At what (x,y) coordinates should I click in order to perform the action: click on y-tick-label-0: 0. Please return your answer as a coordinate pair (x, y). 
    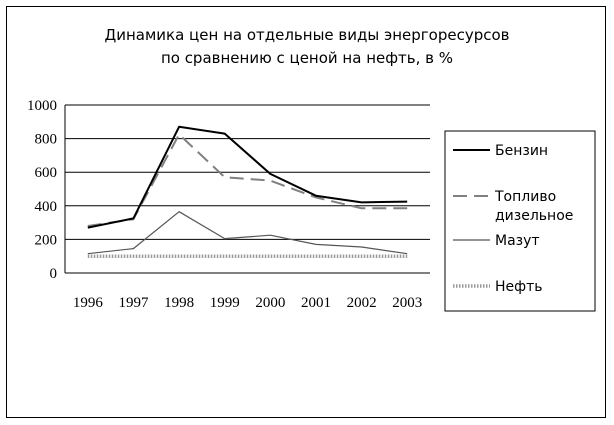
    Looking at the image, I should click on (54, 274).